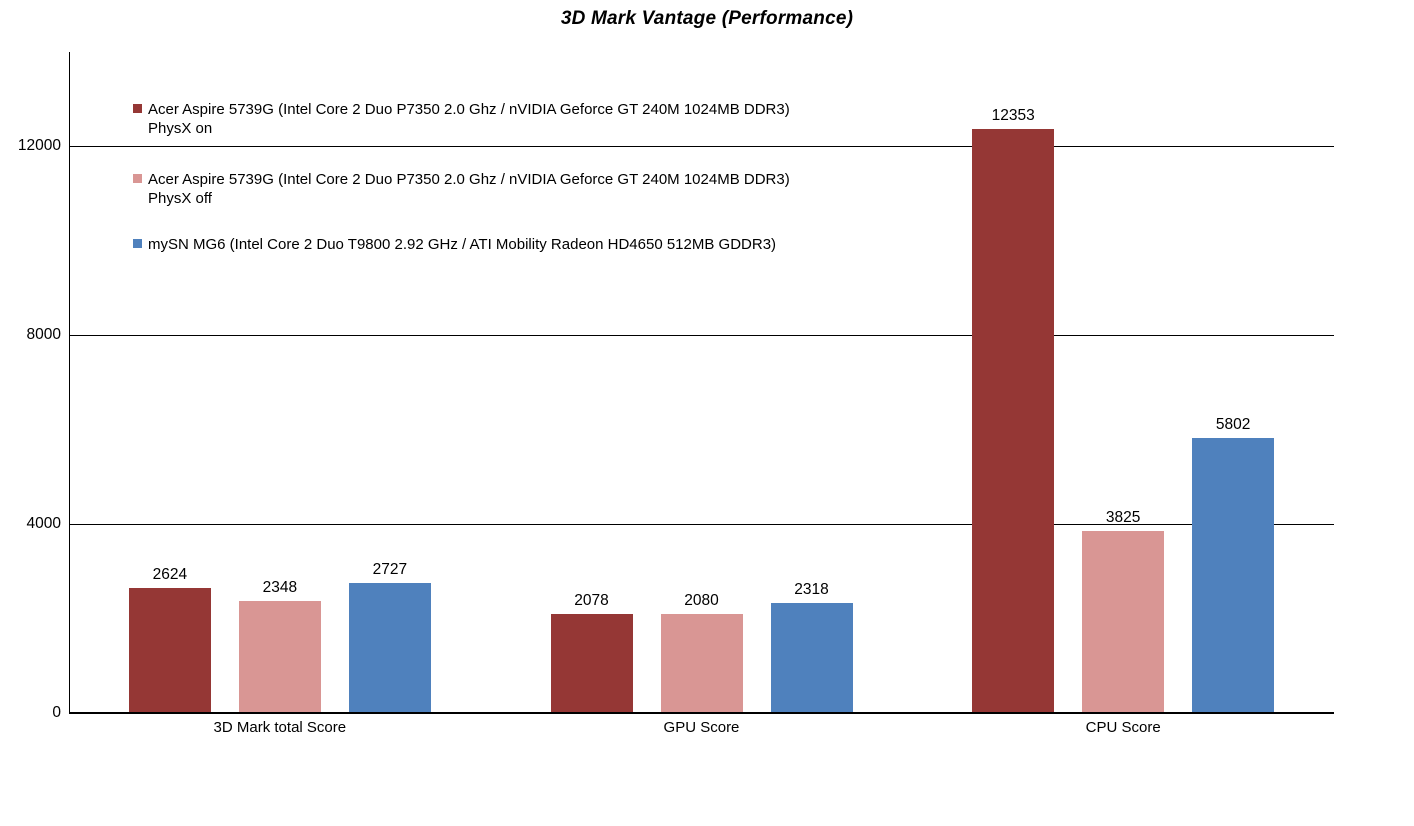  I want to click on bar-value-label: 3825, so click(1123, 518).